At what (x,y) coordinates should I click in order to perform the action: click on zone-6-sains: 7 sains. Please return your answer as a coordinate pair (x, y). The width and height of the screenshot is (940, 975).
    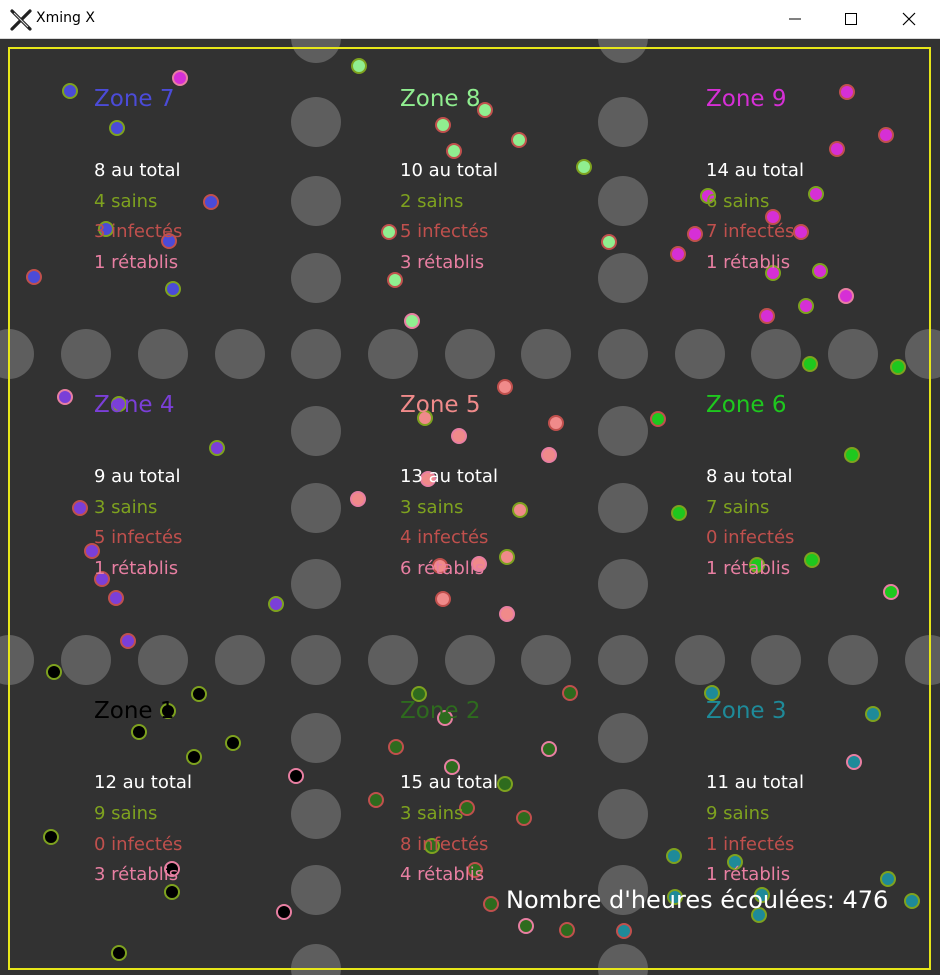
    Looking at the image, I should click on (738, 507).